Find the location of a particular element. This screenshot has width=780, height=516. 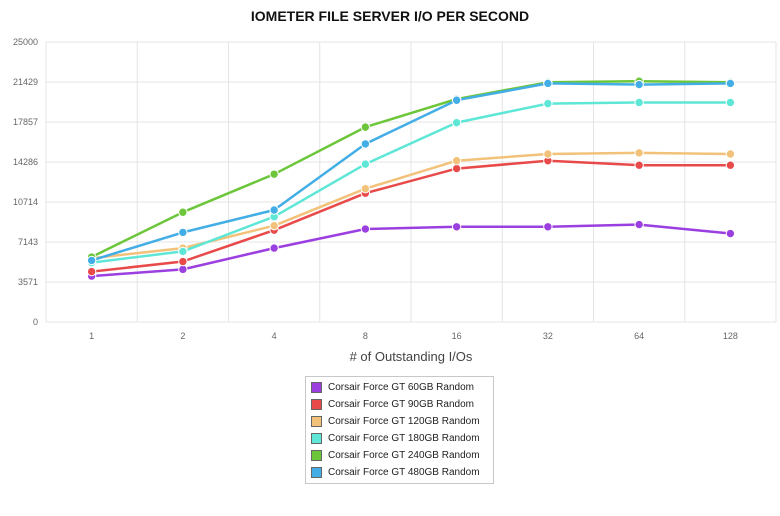

legend-item: Corsair Force GT 90GB Random is located at coordinates (399, 404).